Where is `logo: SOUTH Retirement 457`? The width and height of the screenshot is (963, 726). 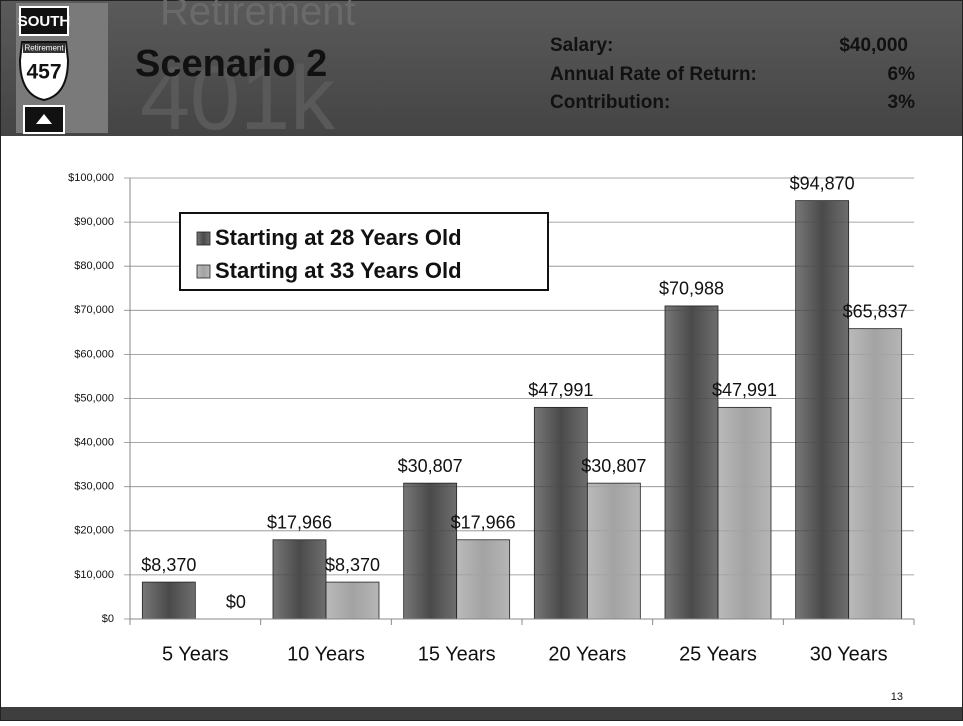 logo: SOUTH Retirement 457 is located at coordinates (62, 68).